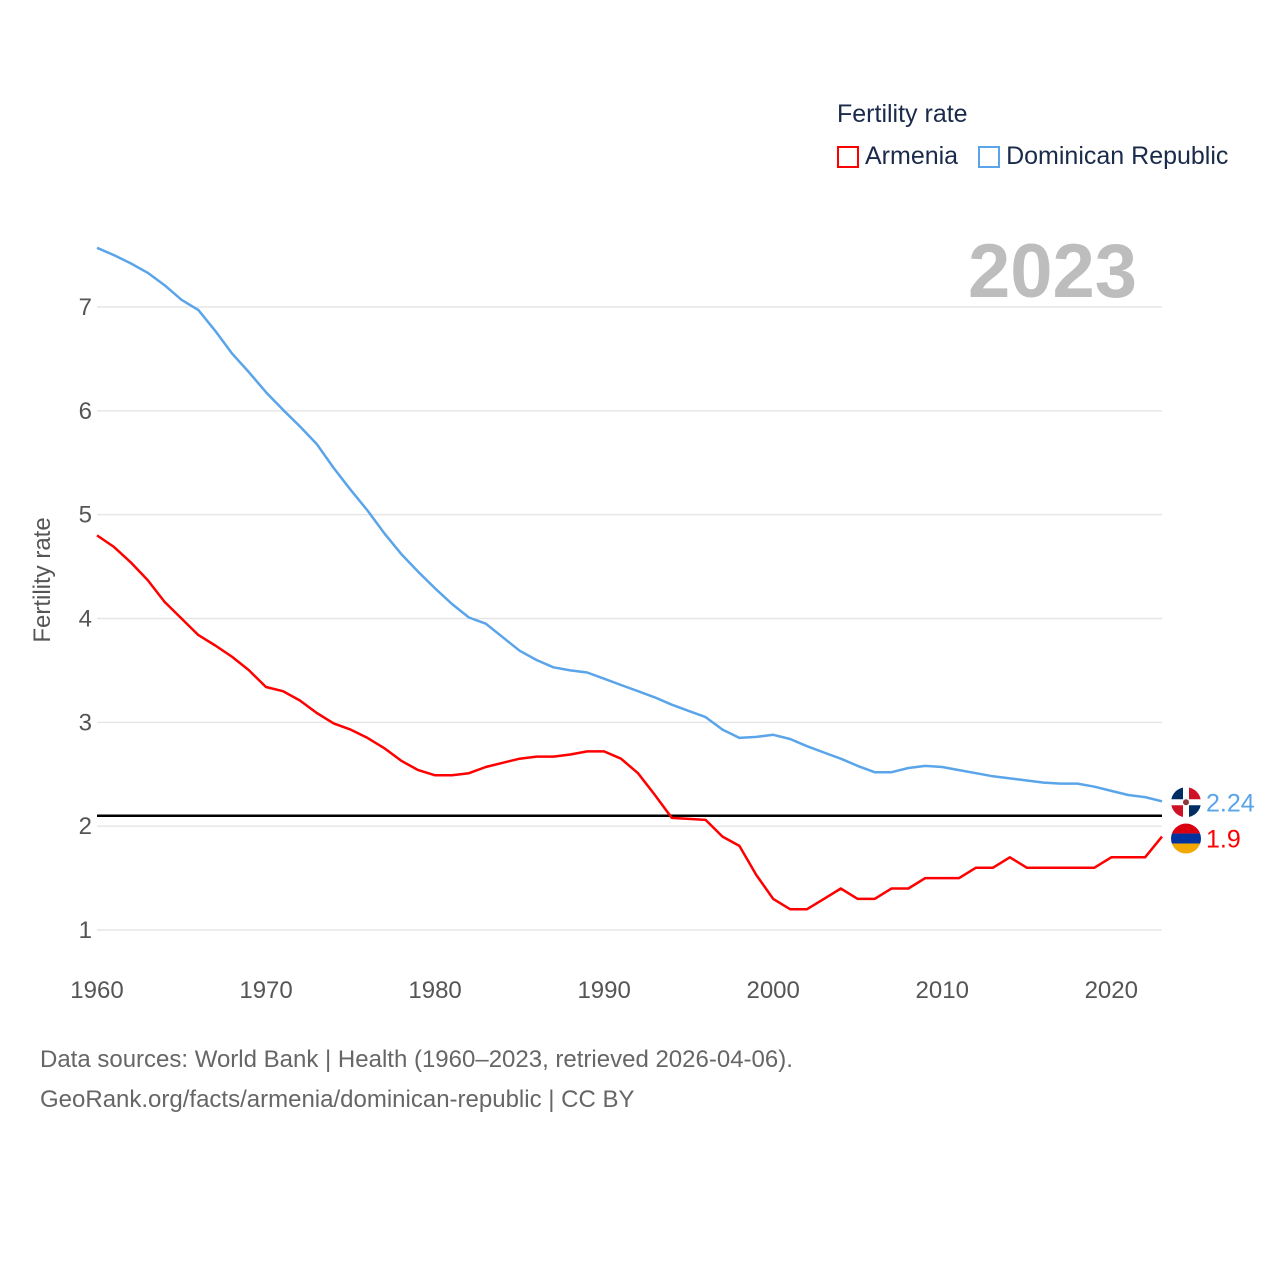 The height and width of the screenshot is (1280, 1280). What do you see at coordinates (85, 722) in the screenshot?
I see `y-tick-label: 3` at bounding box center [85, 722].